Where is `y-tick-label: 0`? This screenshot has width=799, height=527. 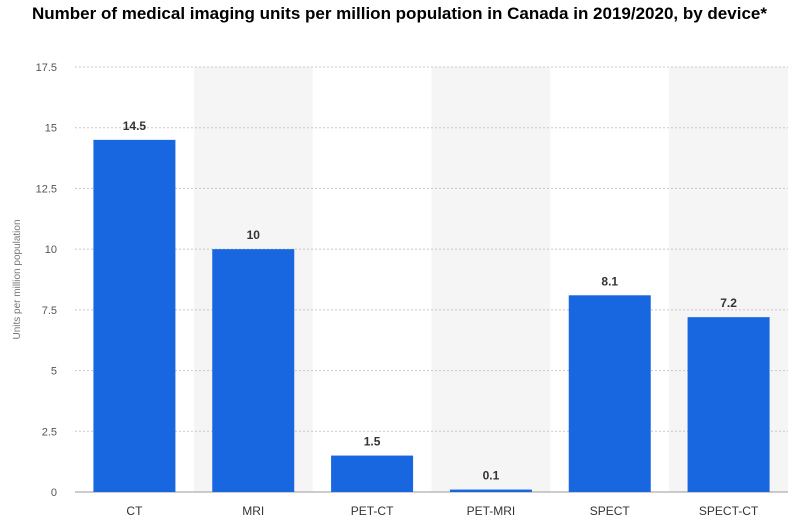
y-tick-label: 0 is located at coordinates (54, 493).